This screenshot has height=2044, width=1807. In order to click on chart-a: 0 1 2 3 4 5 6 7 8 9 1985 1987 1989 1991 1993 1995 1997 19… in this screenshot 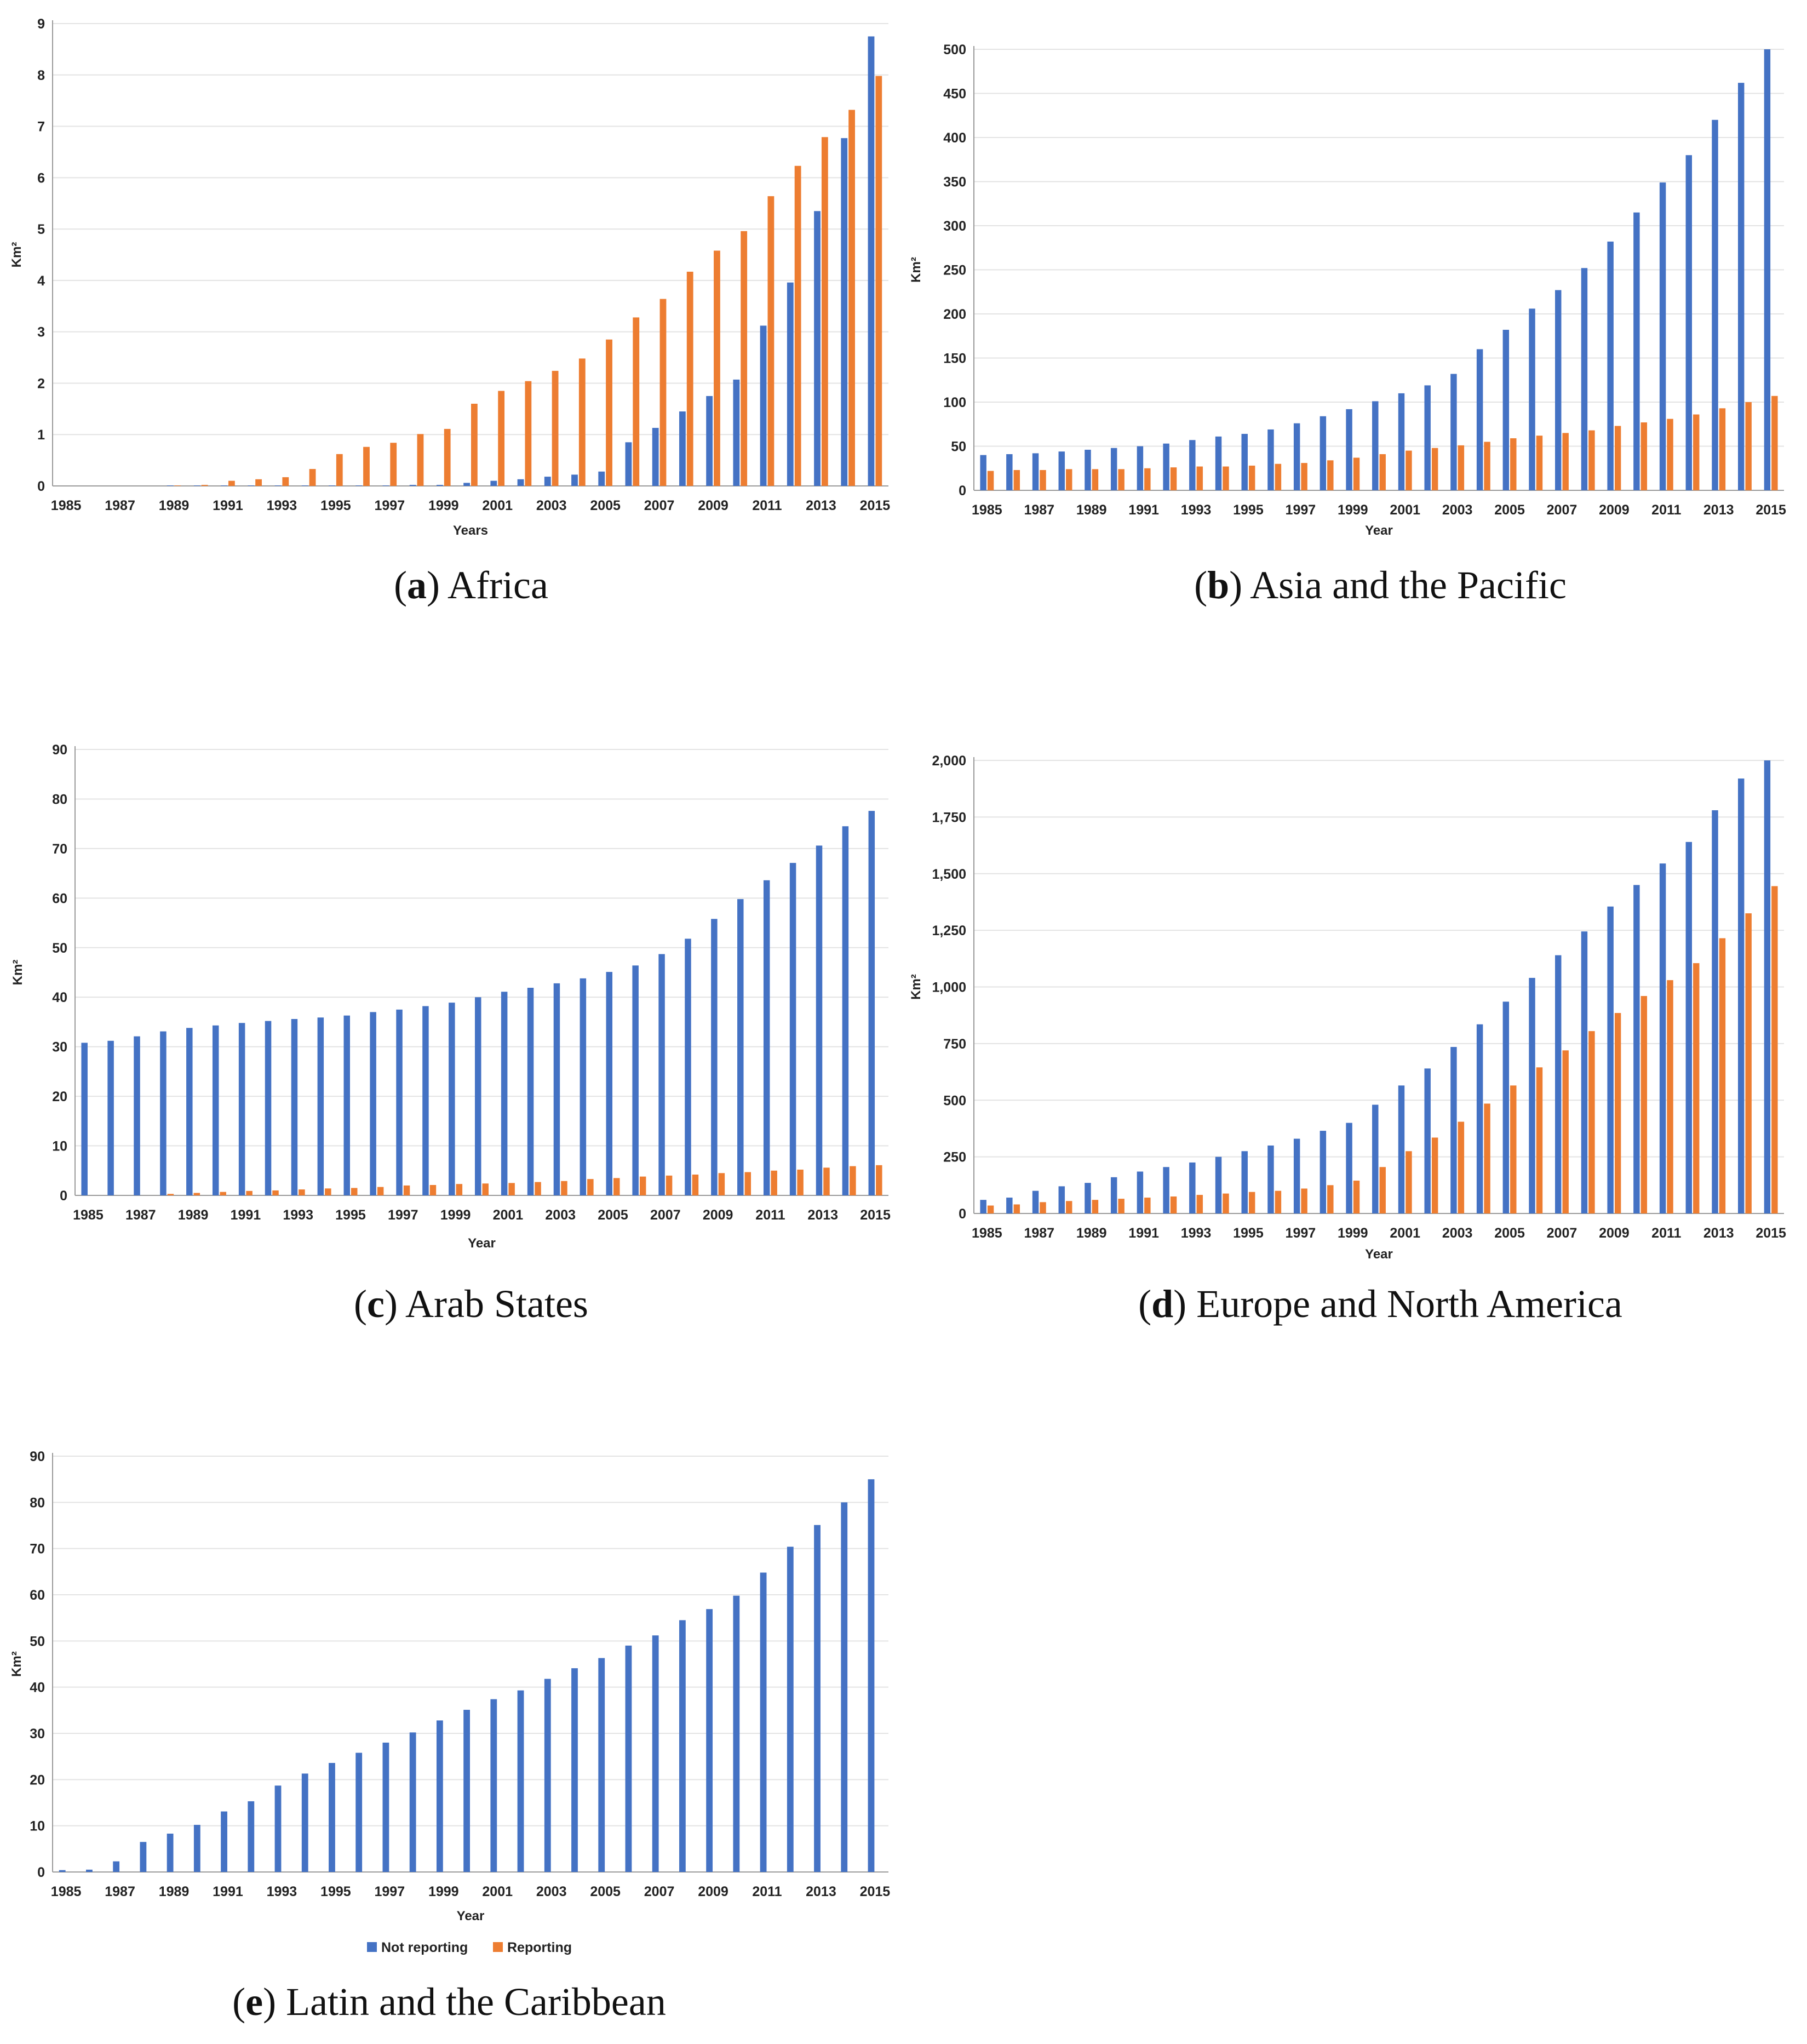, I will do `click(449, 311)`.